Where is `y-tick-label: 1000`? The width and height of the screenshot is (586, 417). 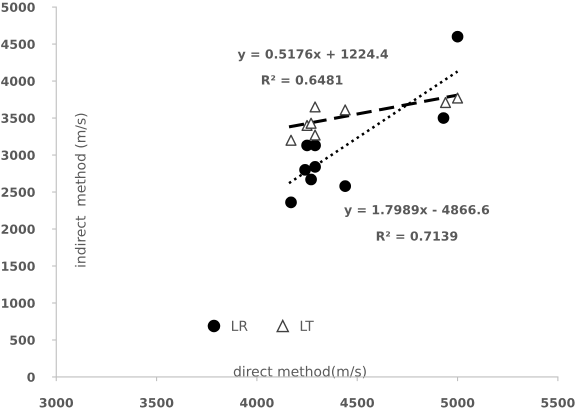 y-tick-label: 1000 is located at coordinates (18, 303).